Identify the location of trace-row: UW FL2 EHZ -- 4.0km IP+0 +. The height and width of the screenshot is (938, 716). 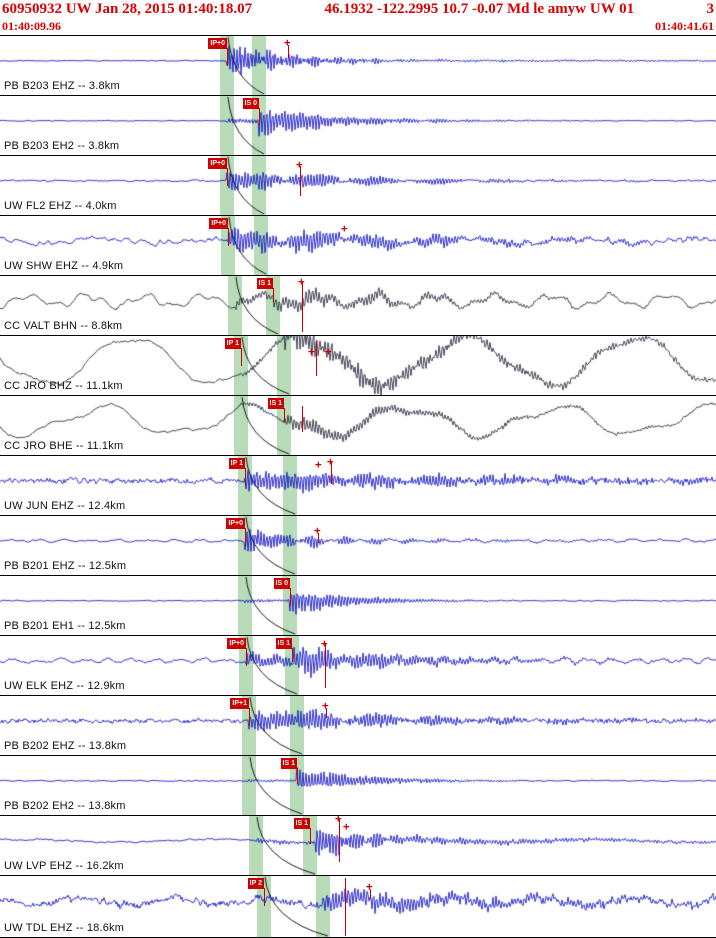
(358, 186).